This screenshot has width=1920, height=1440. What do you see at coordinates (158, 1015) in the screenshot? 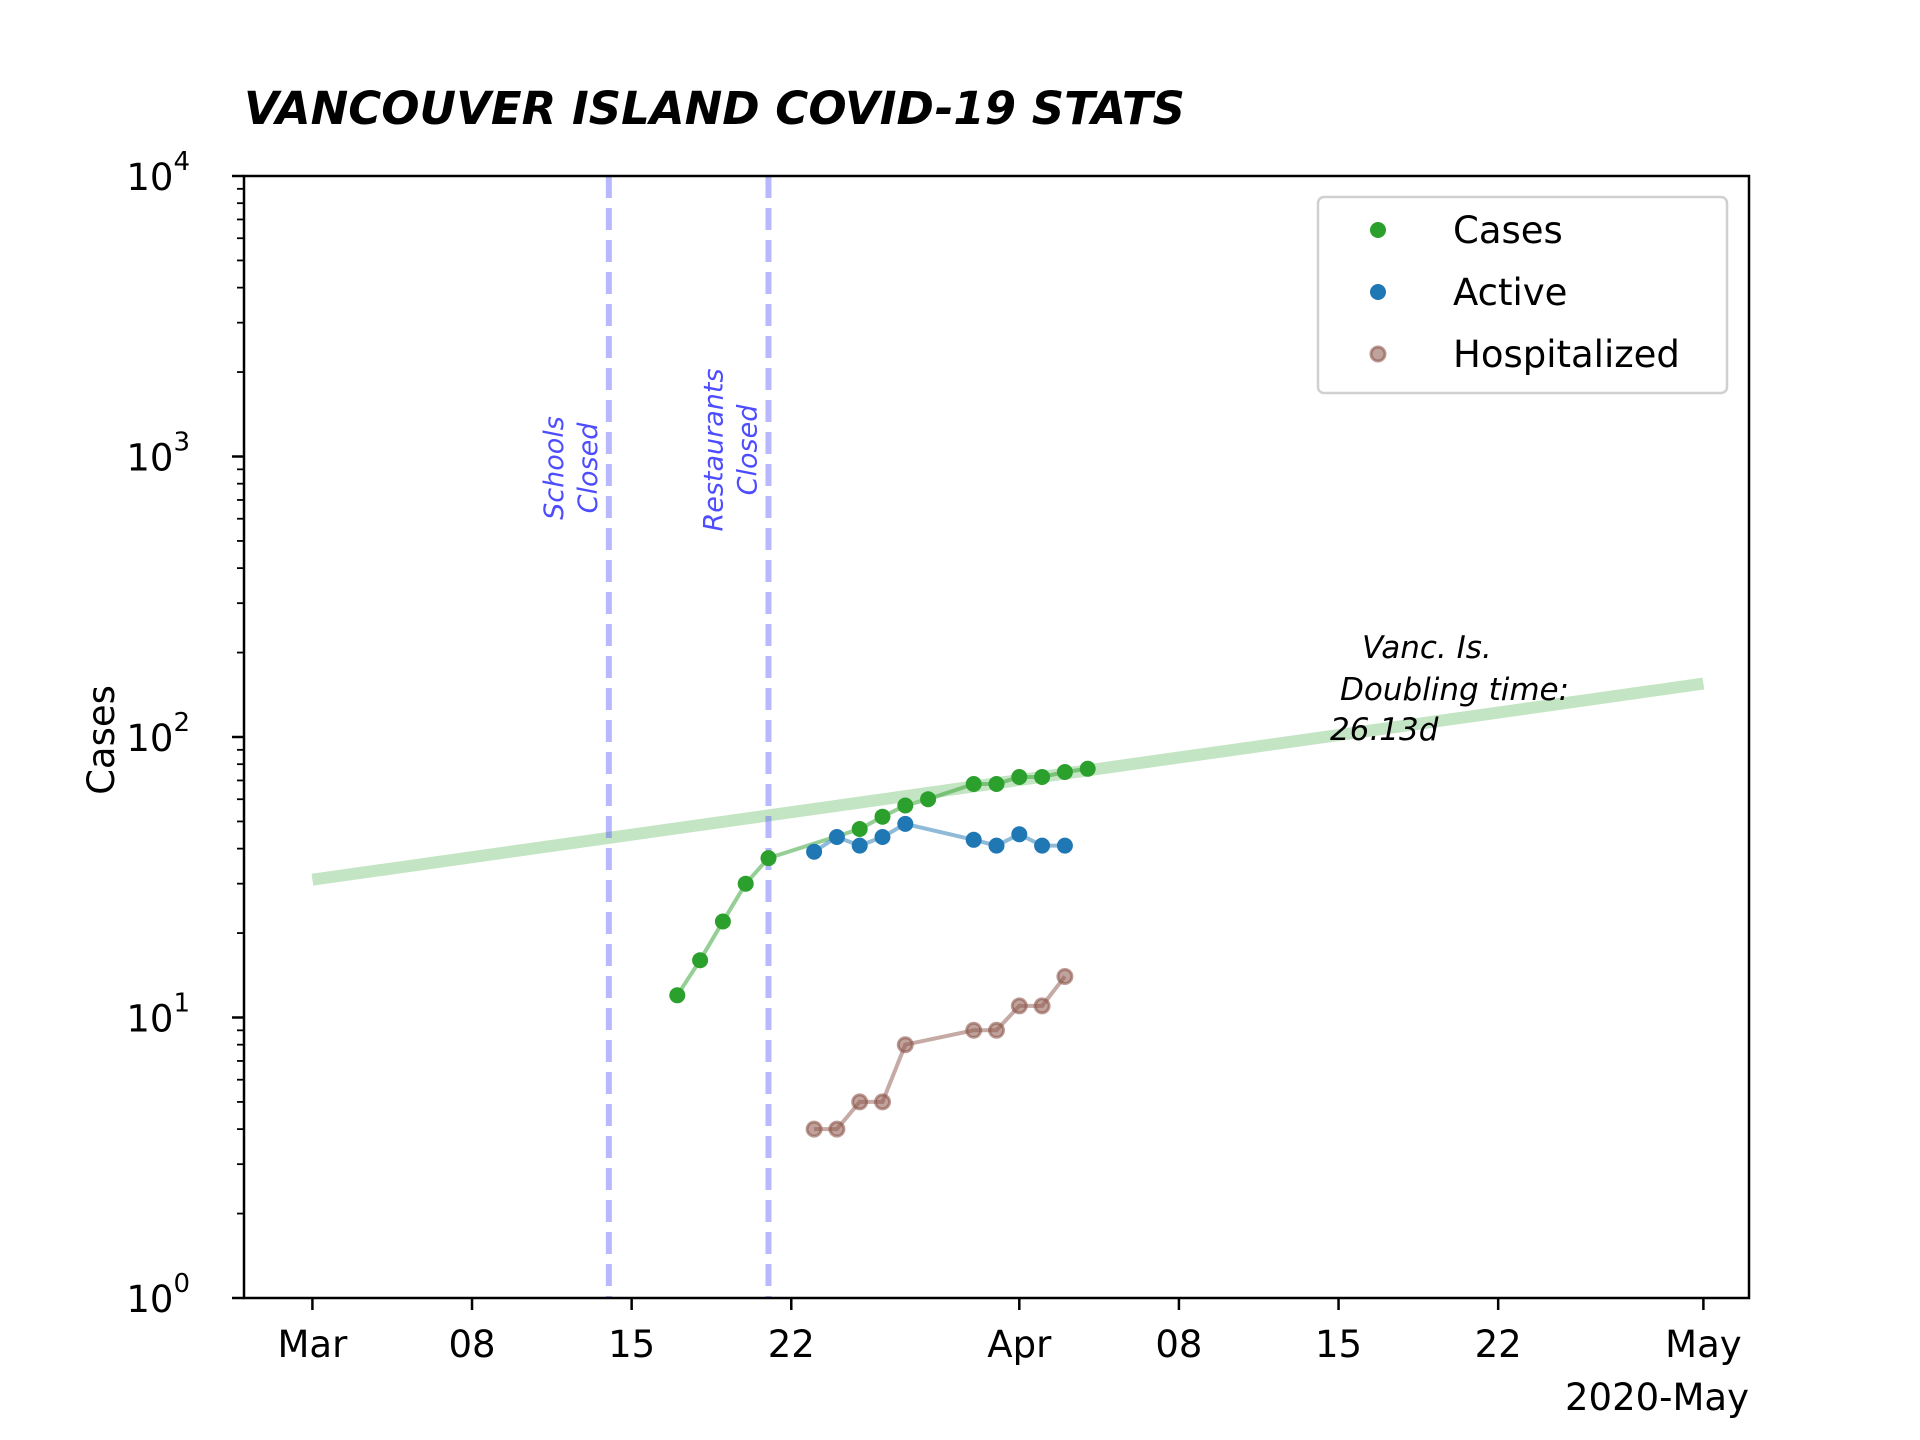
I see `y-tick-label: 10¹` at bounding box center [158, 1015].